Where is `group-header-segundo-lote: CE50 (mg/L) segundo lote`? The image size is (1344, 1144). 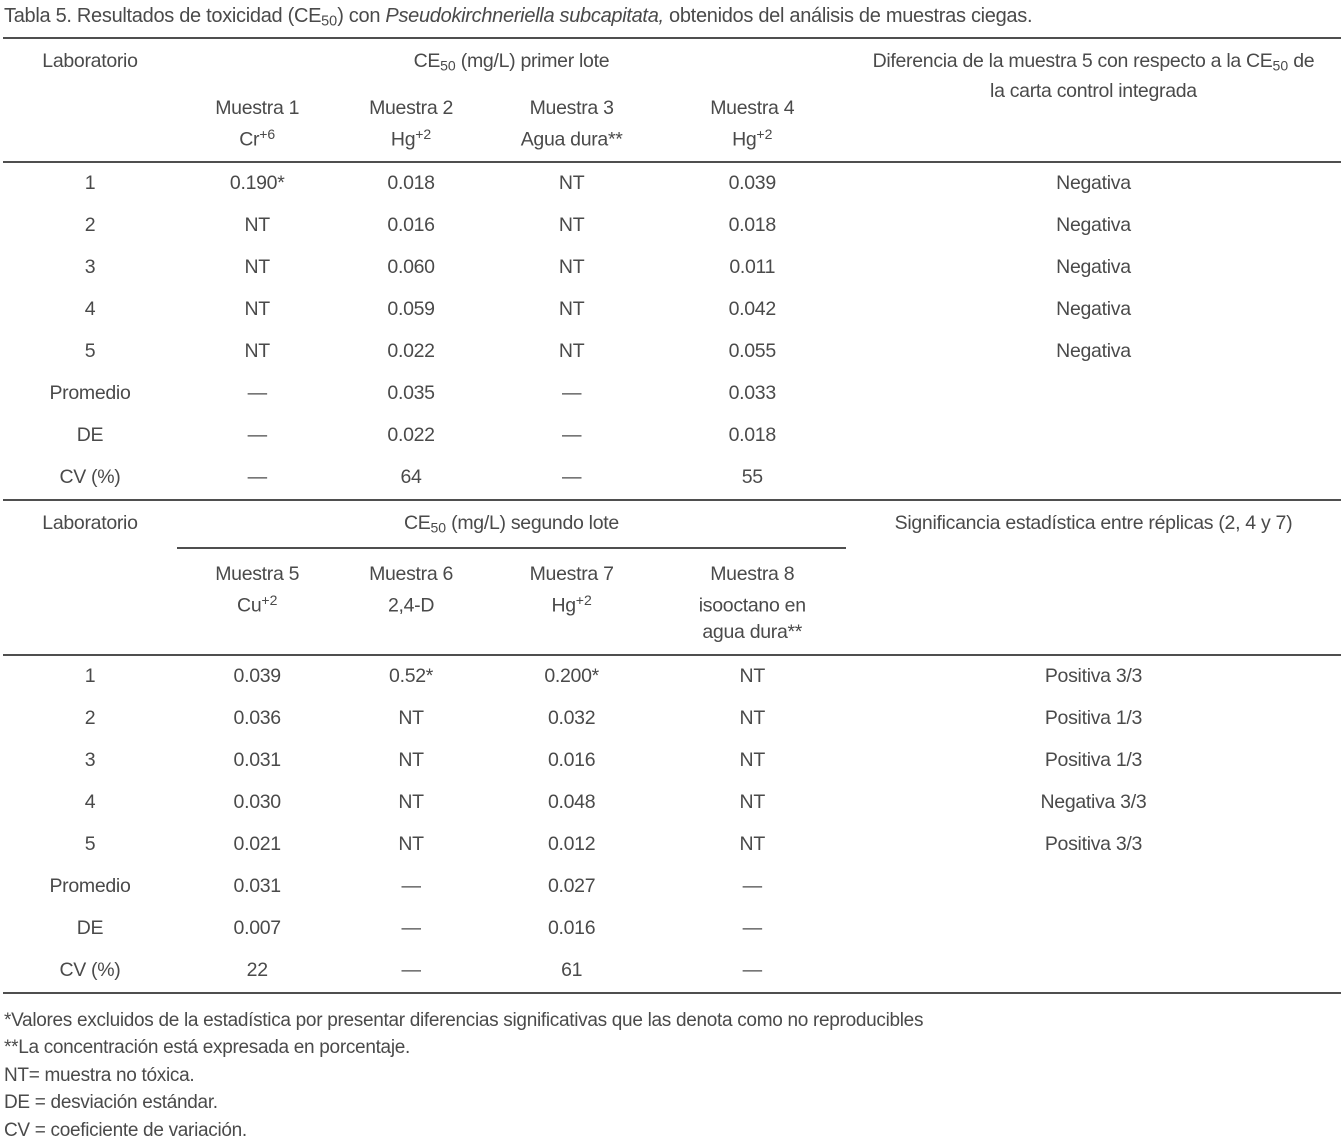 group-header-segundo-lote: CE50 (mg/L) segundo lote is located at coordinates (511, 525).